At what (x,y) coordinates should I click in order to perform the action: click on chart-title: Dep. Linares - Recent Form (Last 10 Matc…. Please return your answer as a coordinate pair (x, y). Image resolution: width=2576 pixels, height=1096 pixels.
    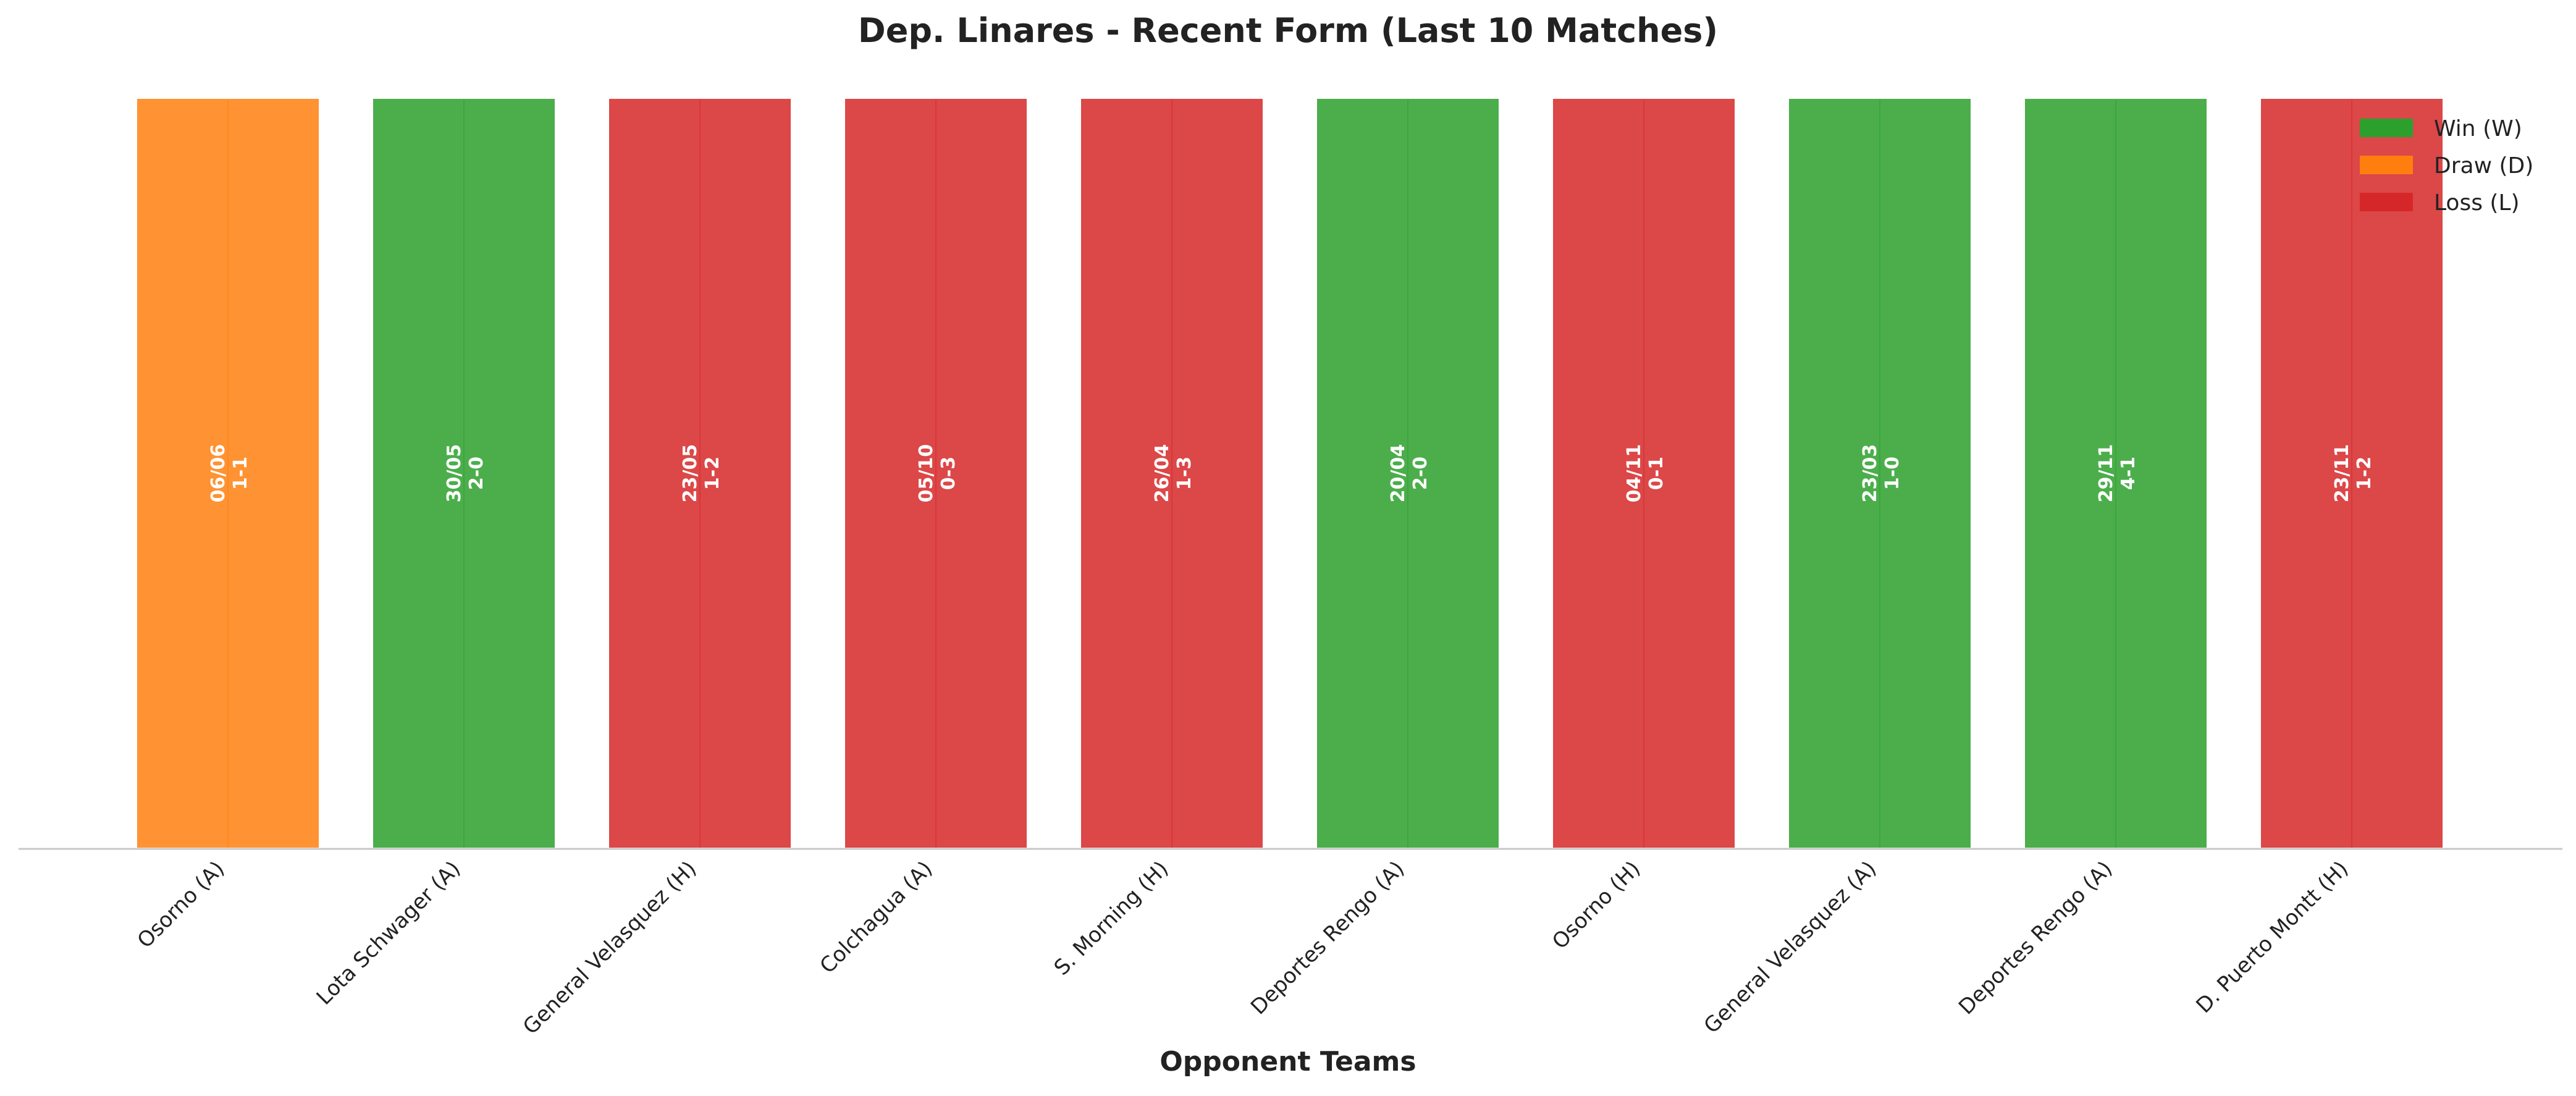
    Looking at the image, I should click on (1288, 30).